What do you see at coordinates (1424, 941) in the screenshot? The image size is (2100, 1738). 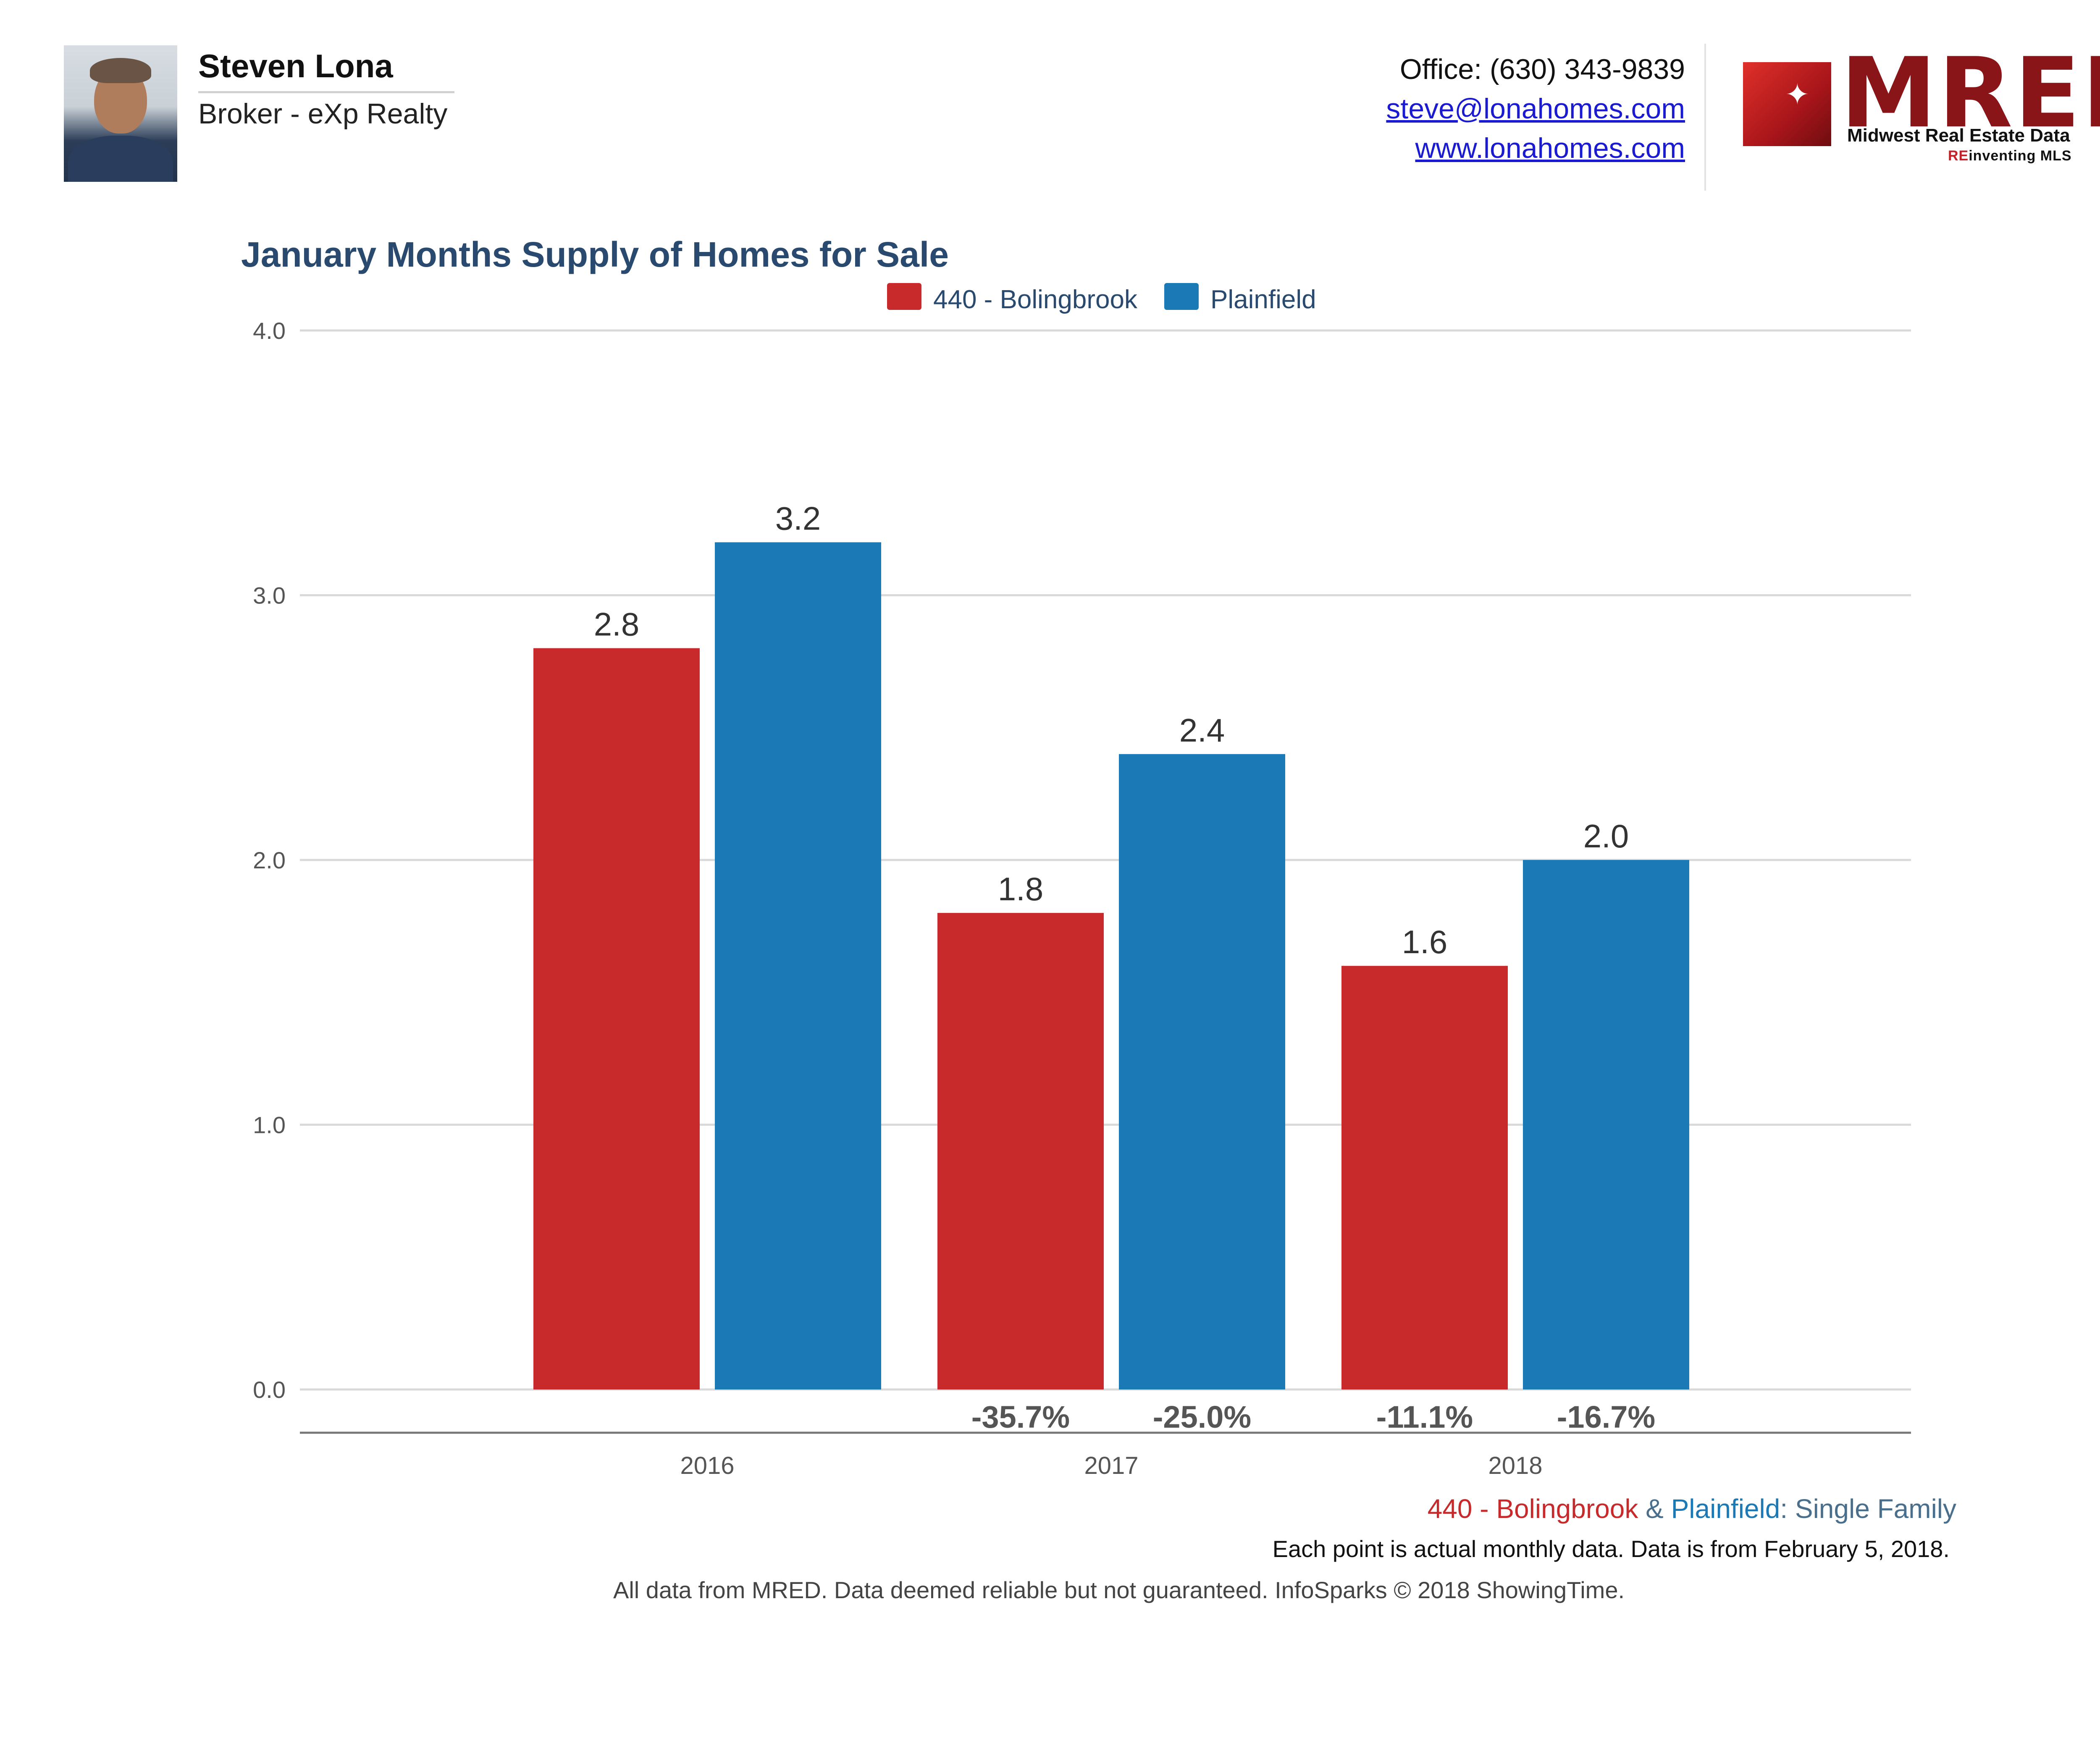 I see `bar-value-label: 1.6` at bounding box center [1424, 941].